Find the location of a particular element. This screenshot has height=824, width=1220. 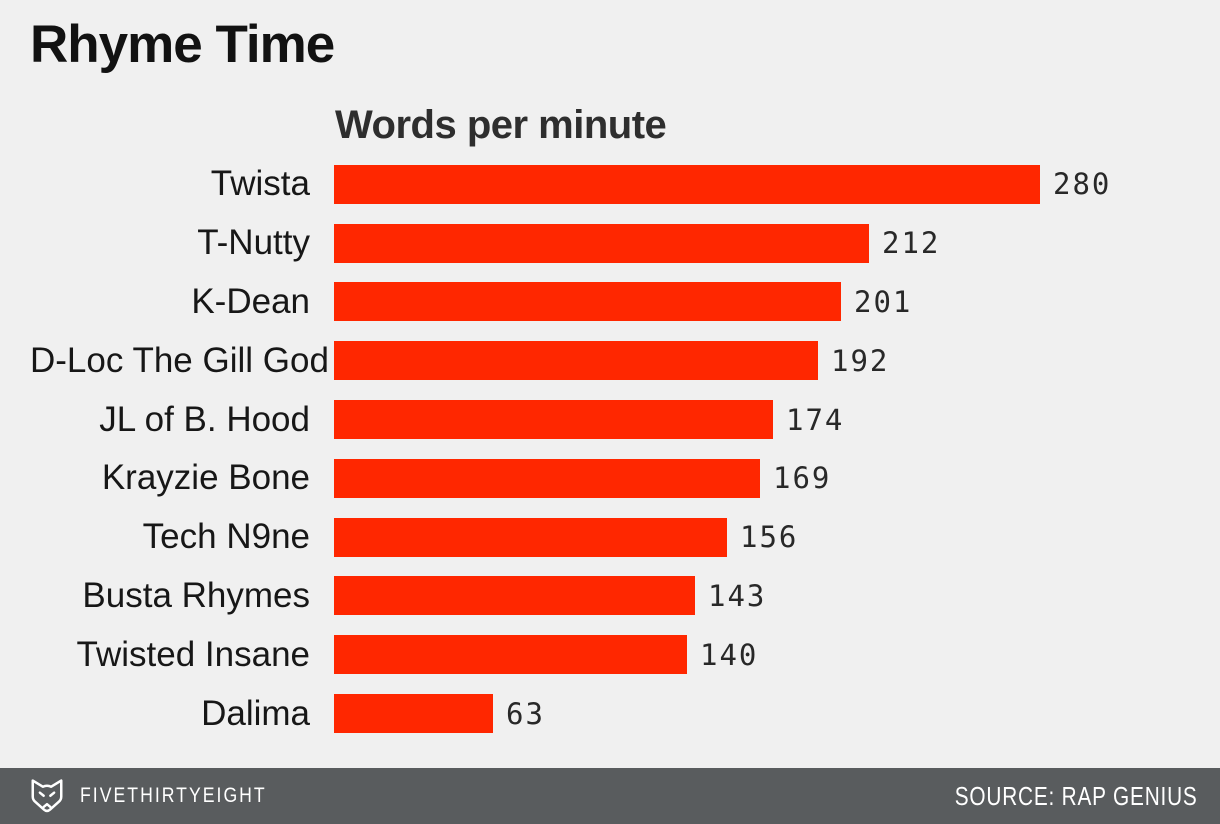

category-label: Dalima is located at coordinates (255, 713).